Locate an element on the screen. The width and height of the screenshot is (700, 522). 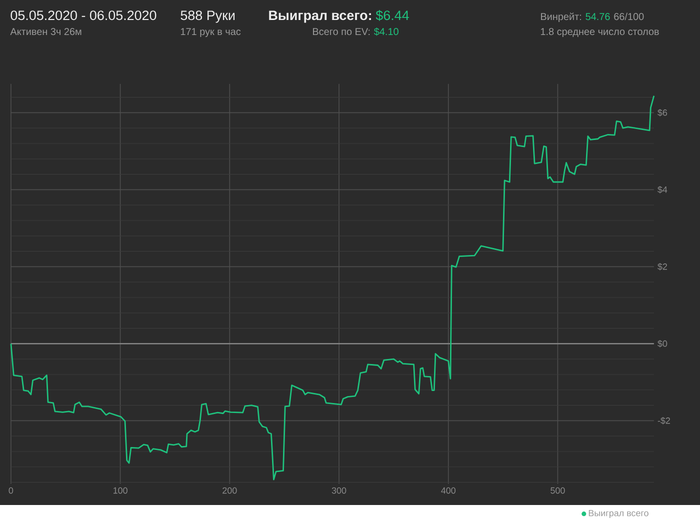
y-tick-label: -$2 is located at coordinates (664, 420).